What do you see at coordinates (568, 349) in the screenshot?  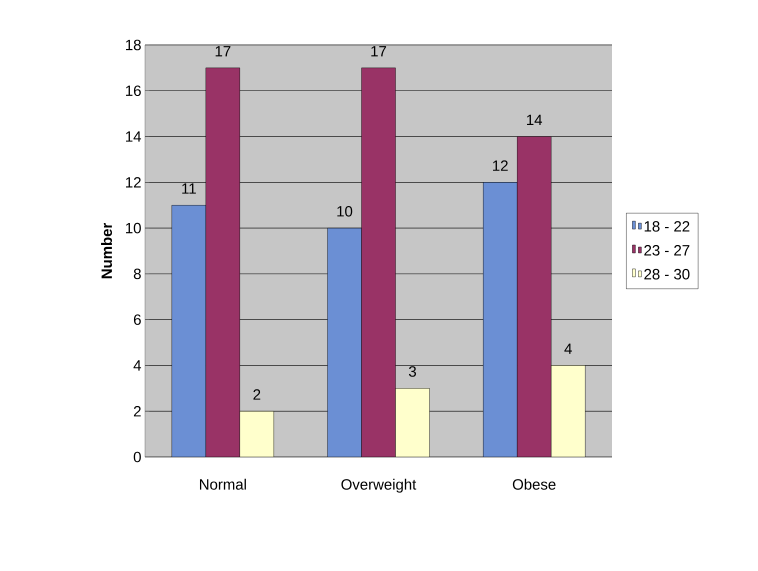 I see `data-label: 4` at bounding box center [568, 349].